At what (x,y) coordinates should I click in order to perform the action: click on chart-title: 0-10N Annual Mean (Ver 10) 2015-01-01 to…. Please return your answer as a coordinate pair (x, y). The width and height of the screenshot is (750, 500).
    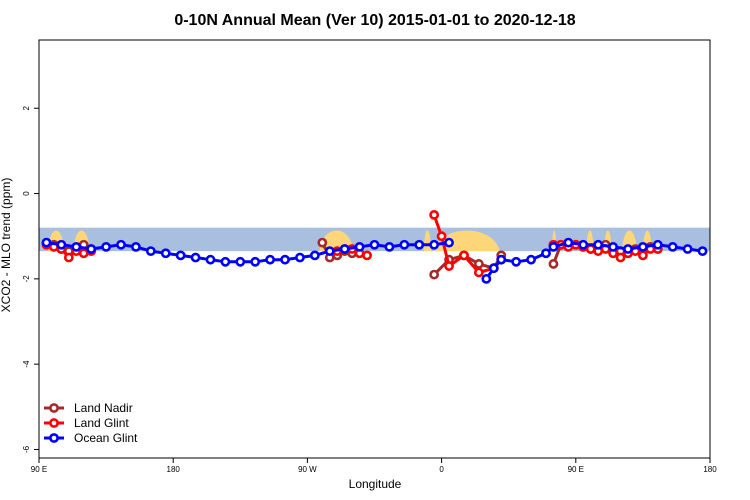
    Looking at the image, I should click on (374, 20).